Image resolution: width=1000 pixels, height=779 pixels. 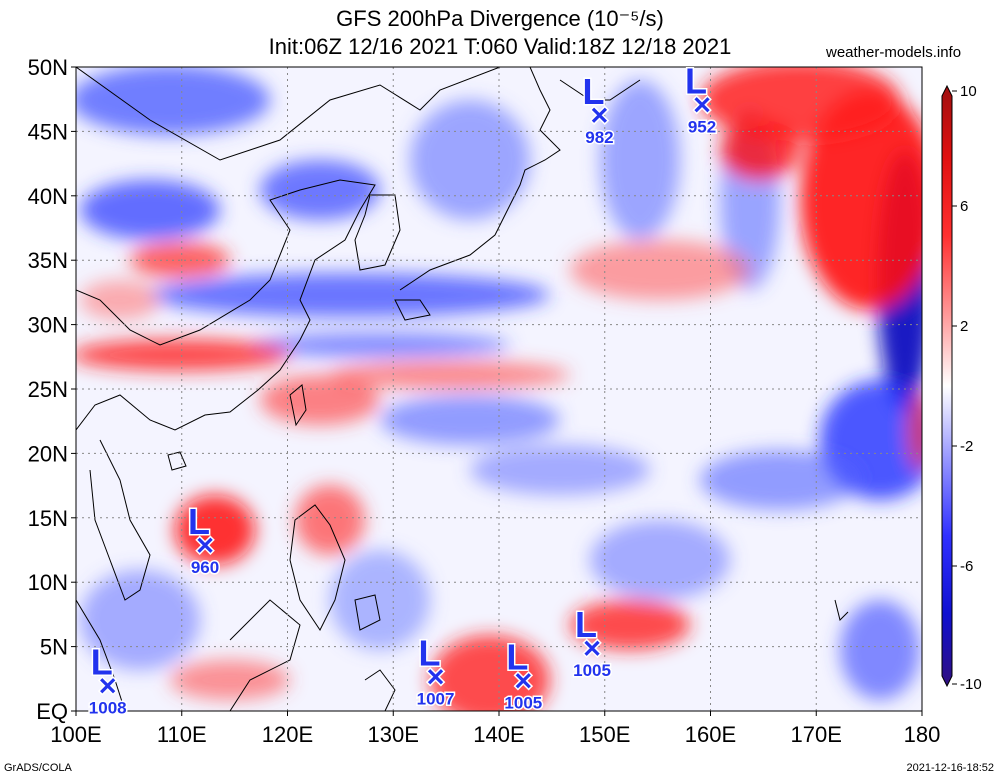 I want to click on watermark: weather-models.info, so click(x=894, y=52).